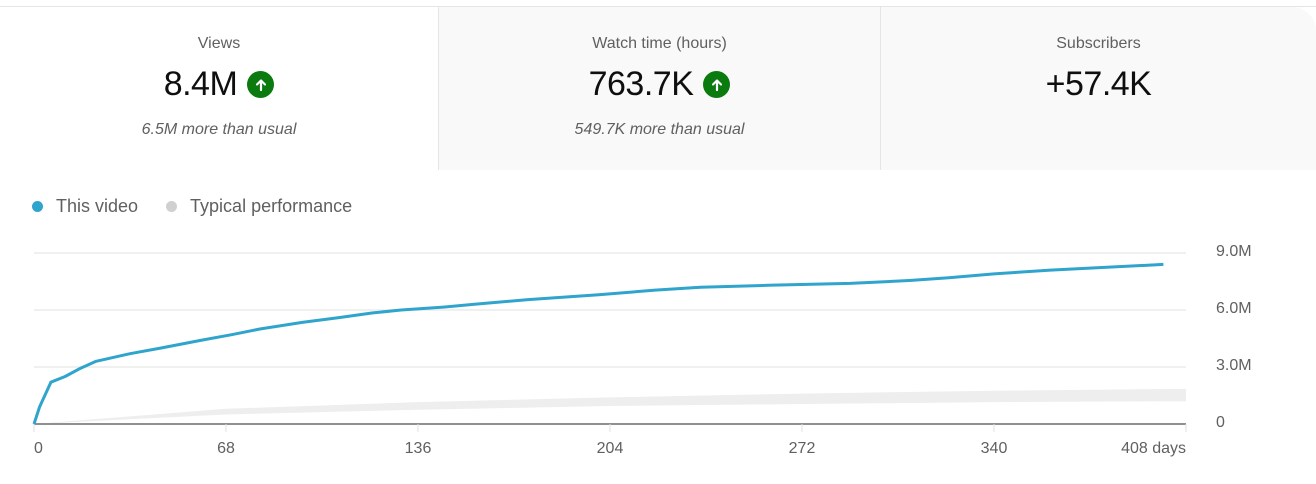 The width and height of the screenshot is (1316, 484). Describe the element at coordinates (271, 206) in the screenshot. I see `legend-label: Typical performance` at that location.